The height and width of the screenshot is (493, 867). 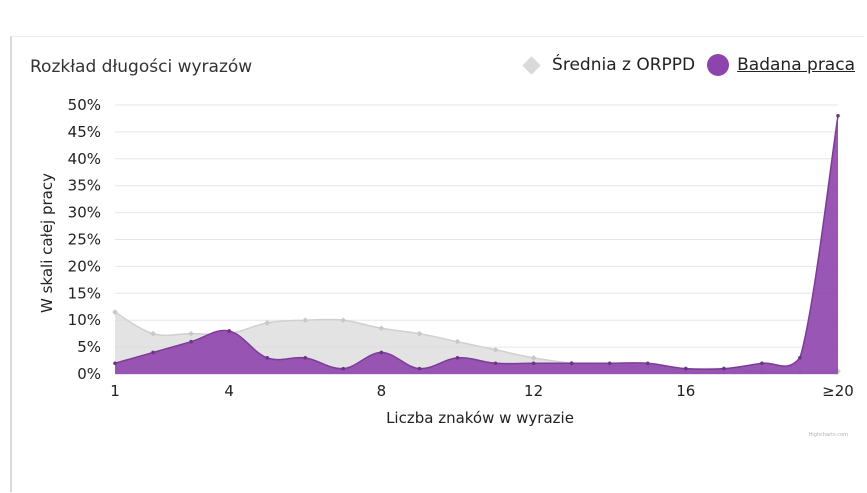 I want to click on y-tick-label: 40%, so click(x=84, y=159).